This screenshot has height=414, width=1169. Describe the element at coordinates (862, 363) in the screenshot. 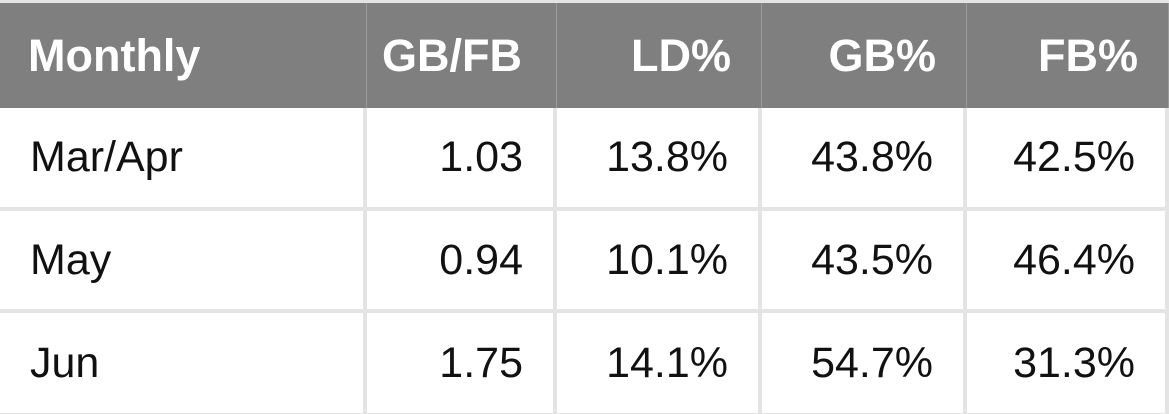

I see `table-cell: 54.7%` at that location.